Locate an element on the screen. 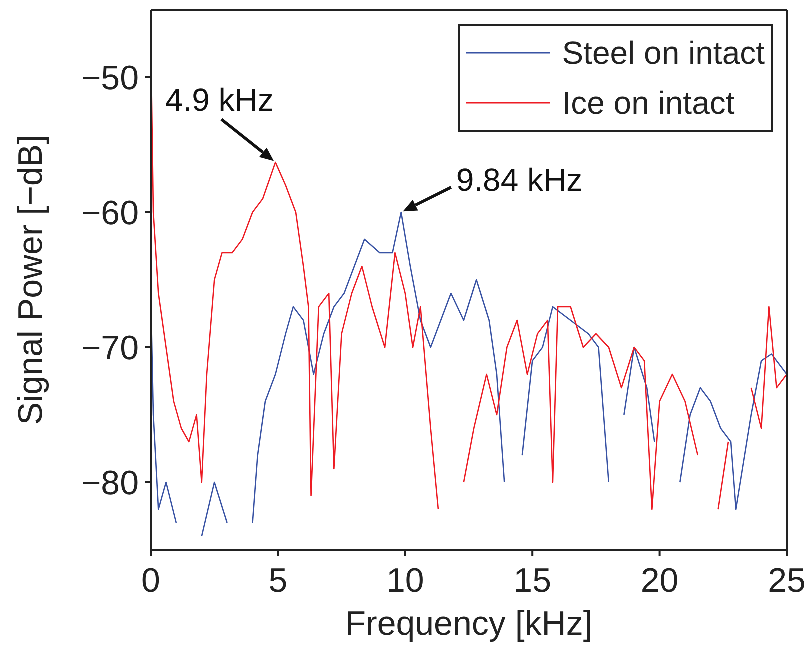 The image size is (809, 651). annotation: 9.84 kHz is located at coordinates (519, 180).